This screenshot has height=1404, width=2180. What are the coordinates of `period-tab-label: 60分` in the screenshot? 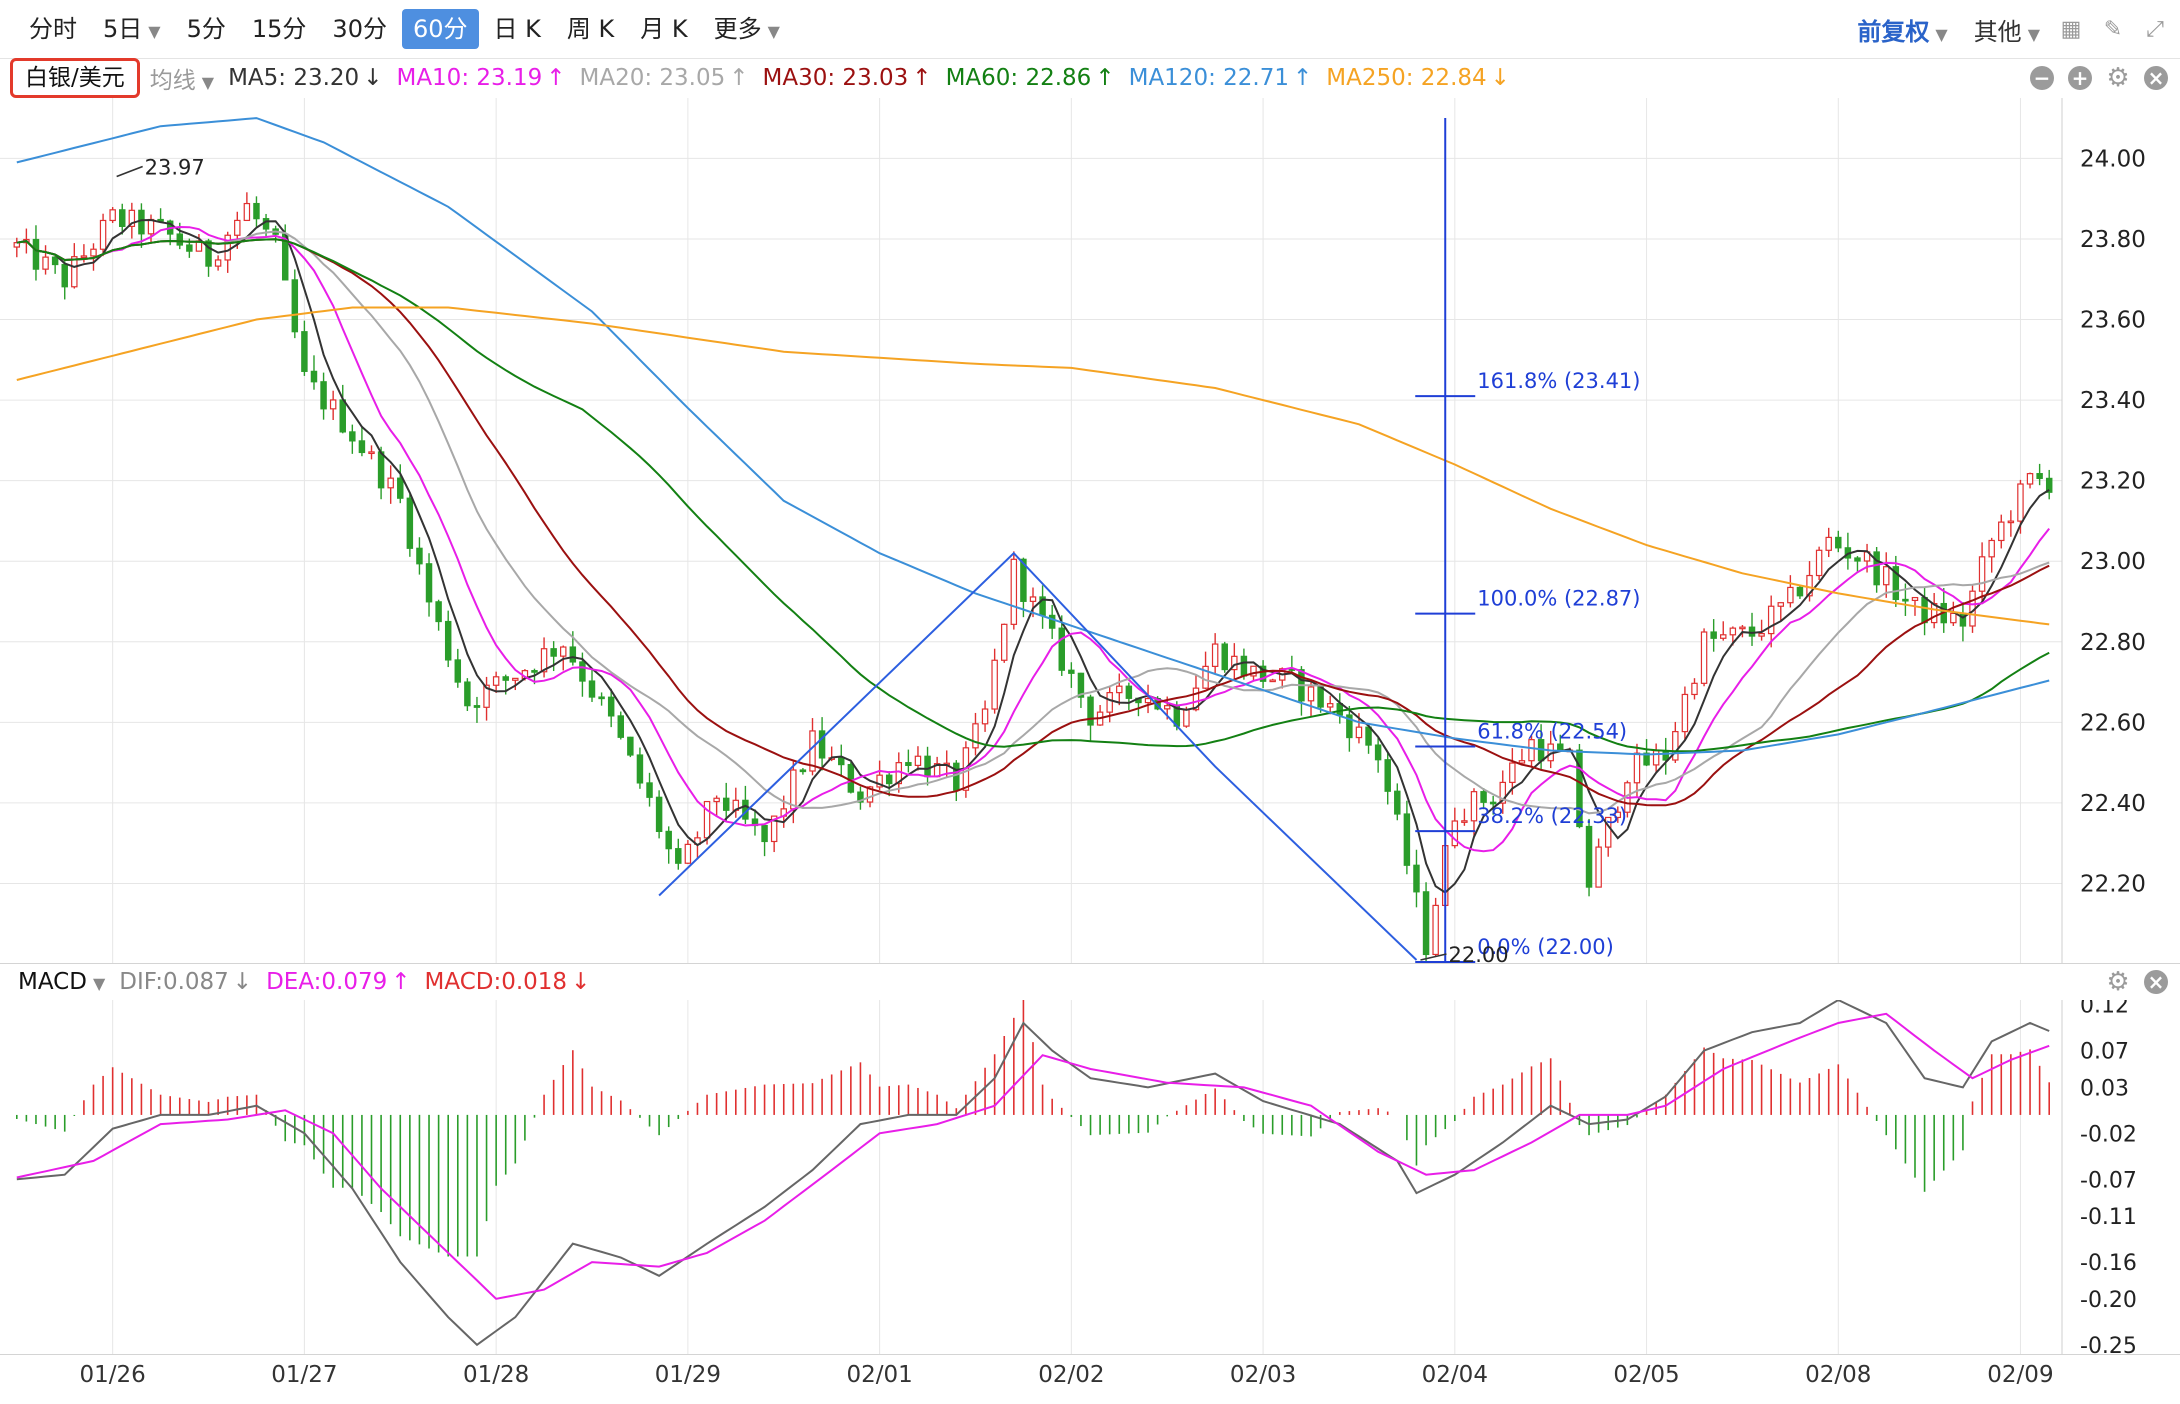 It's located at (440, 29).